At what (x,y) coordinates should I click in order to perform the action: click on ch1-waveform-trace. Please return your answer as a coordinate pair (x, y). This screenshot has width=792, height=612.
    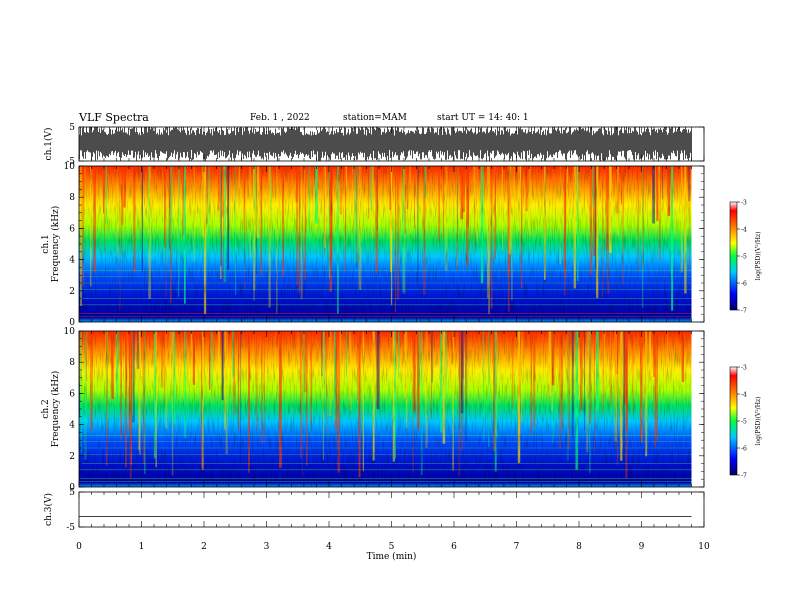
    Looking at the image, I should click on (385, 144).